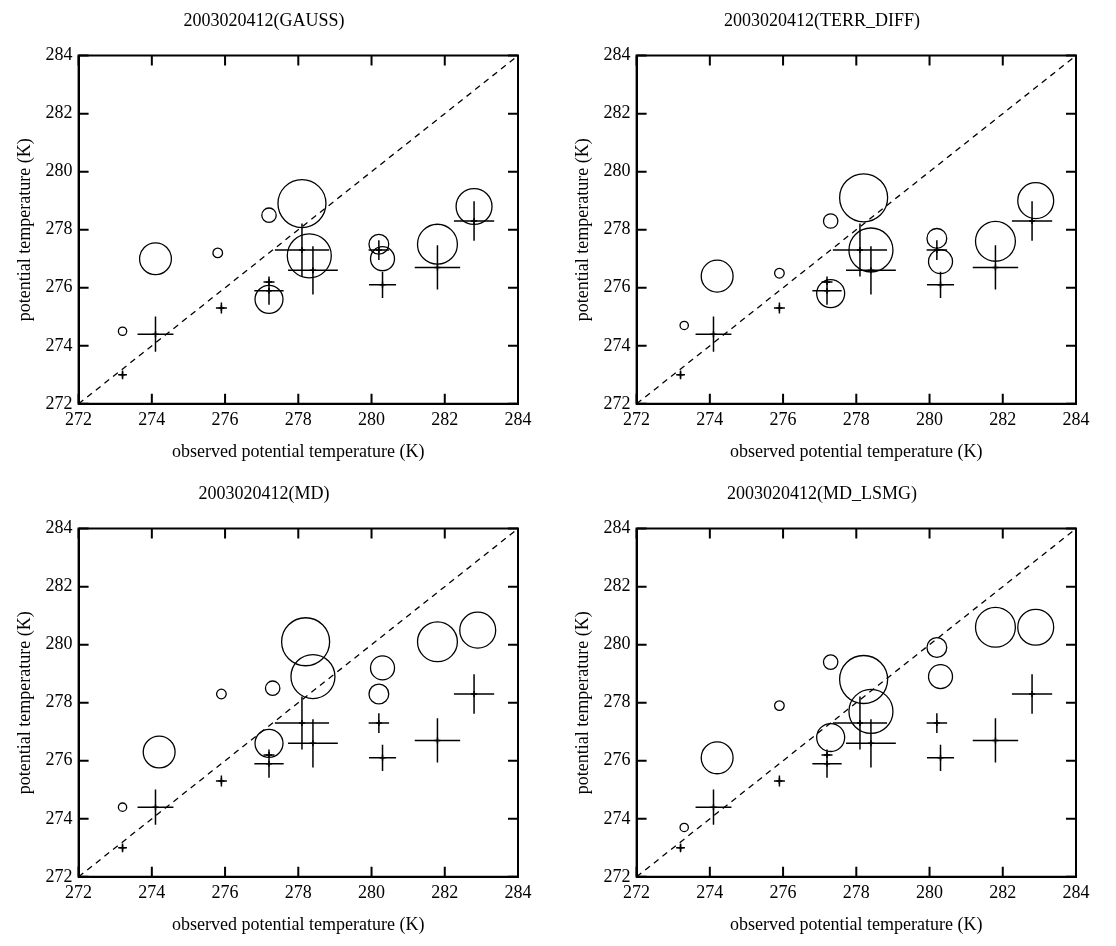 The image size is (1116, 946). What do you see at coordinates (822, 20) in the screenshot?
I see `chart-title: 2003020412(TERR_DIFF)` at bounding box center [822, 20].